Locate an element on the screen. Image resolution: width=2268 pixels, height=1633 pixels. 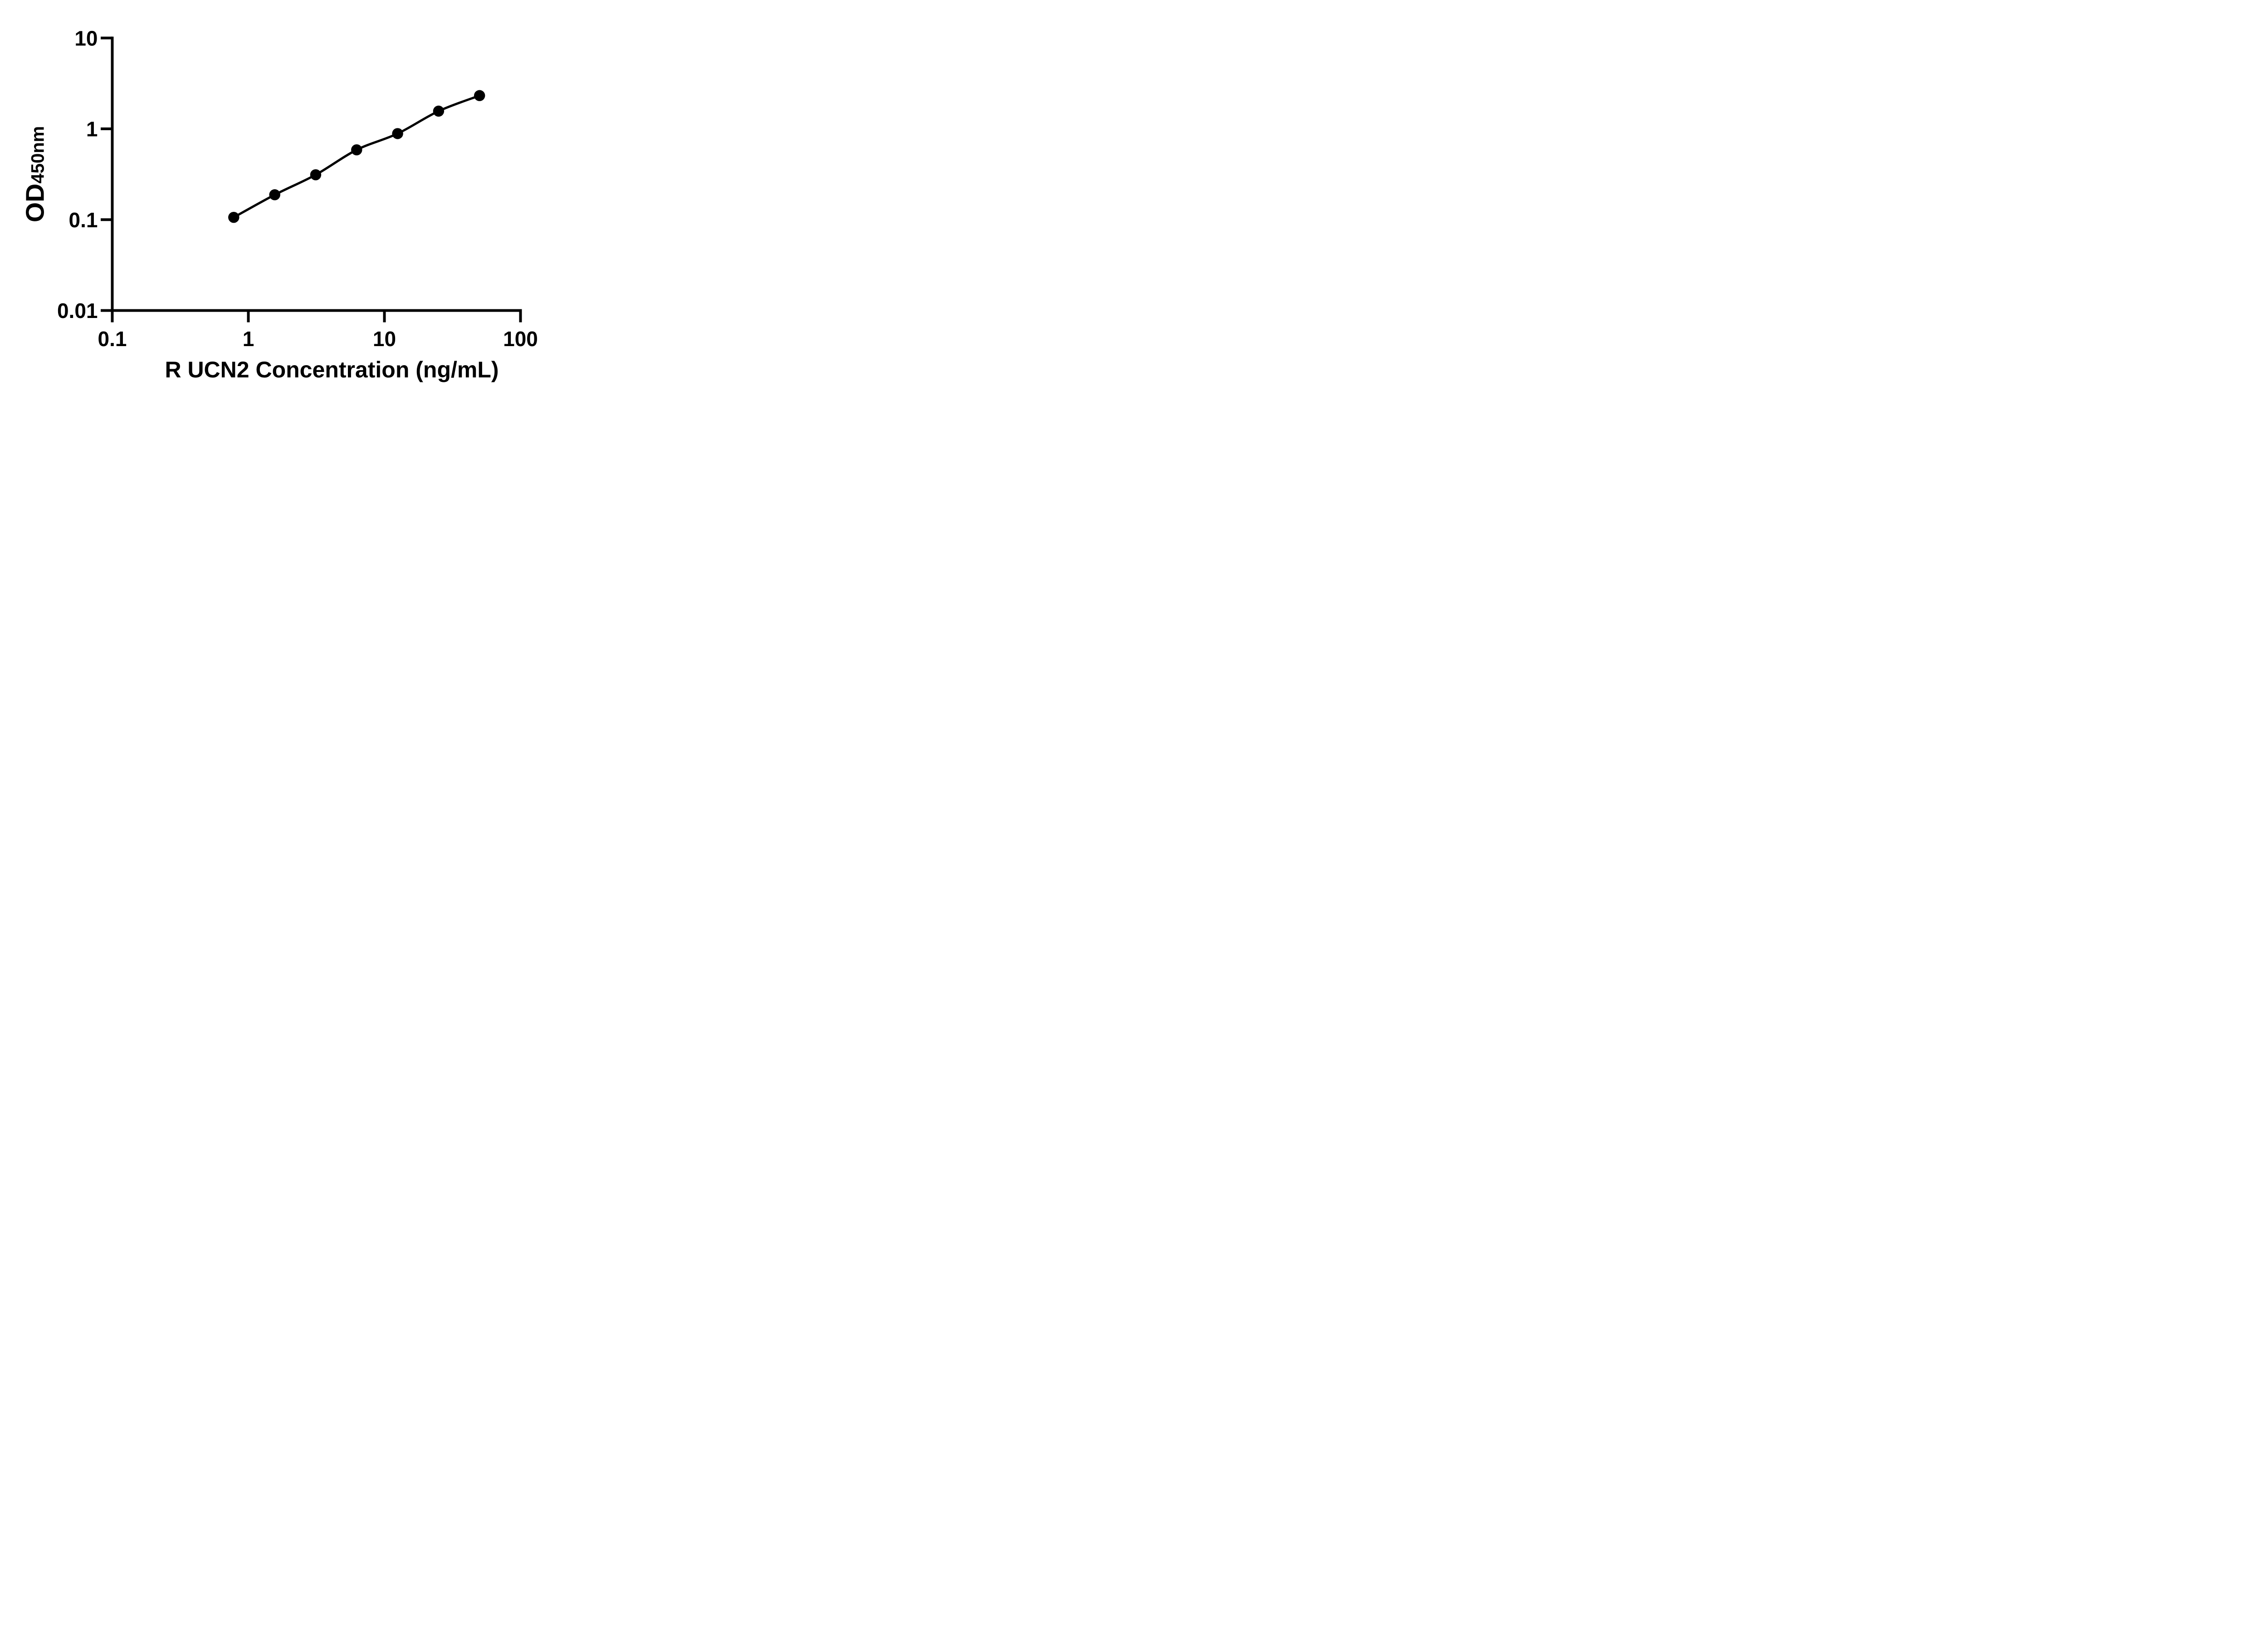
data-series is located at coordinates (357, 156).